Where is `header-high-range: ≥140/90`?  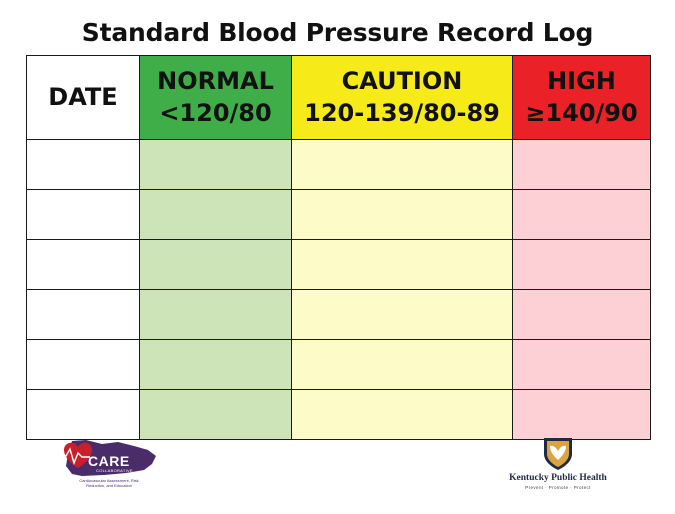
header-high-range: ≥140/90 is located at coordinates (581, 112).